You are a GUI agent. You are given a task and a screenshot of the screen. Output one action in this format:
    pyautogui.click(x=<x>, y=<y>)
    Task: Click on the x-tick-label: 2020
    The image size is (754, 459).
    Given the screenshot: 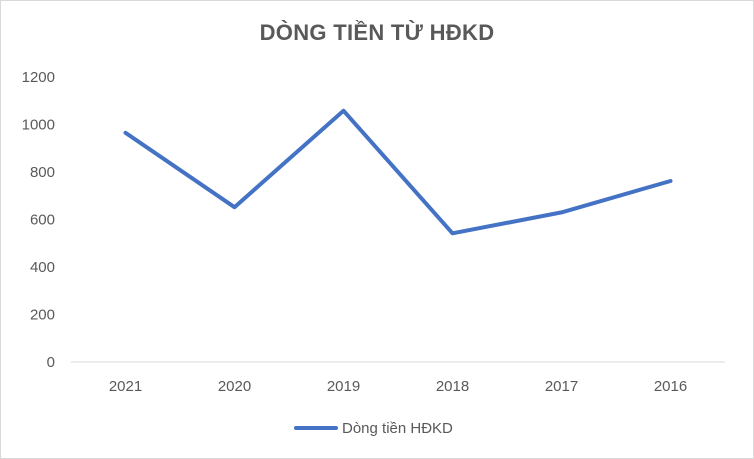 What is the action you would take?
    pyautogui.click(x=234, y=386)
    